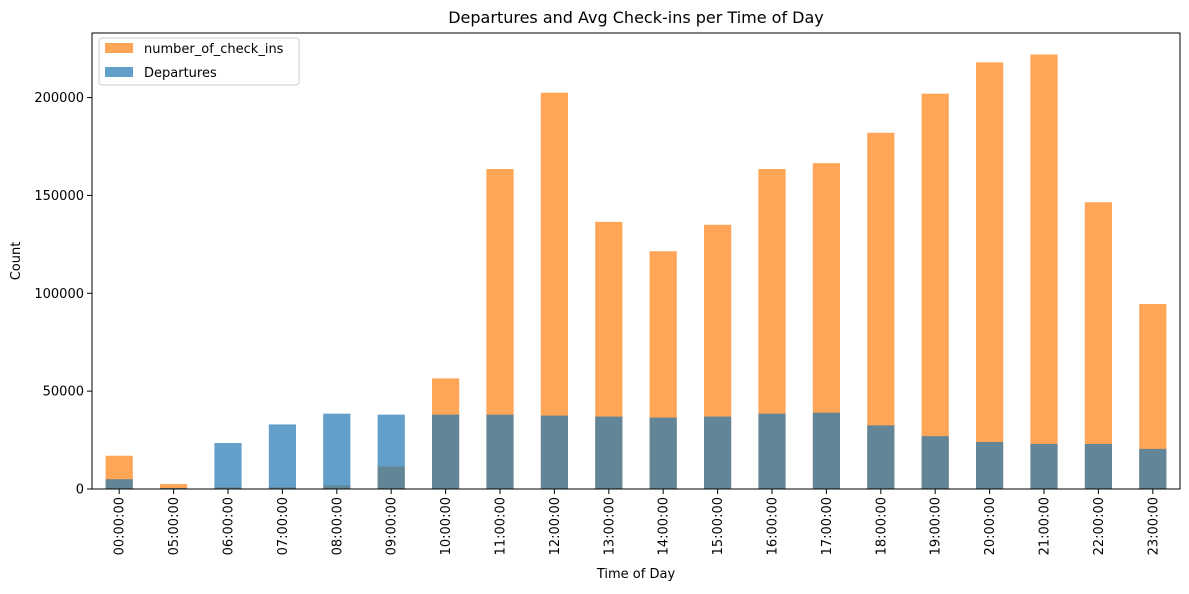  I want to click on x-axis-label: Time of Day, so click(636, 574).